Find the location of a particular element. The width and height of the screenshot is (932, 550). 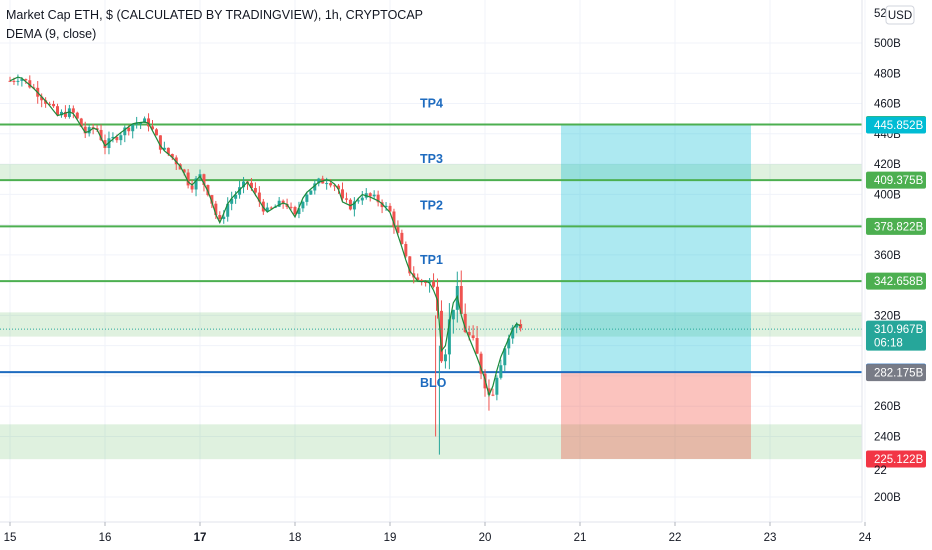

x-tick-label: 24 is located at coordinates (865, 538).